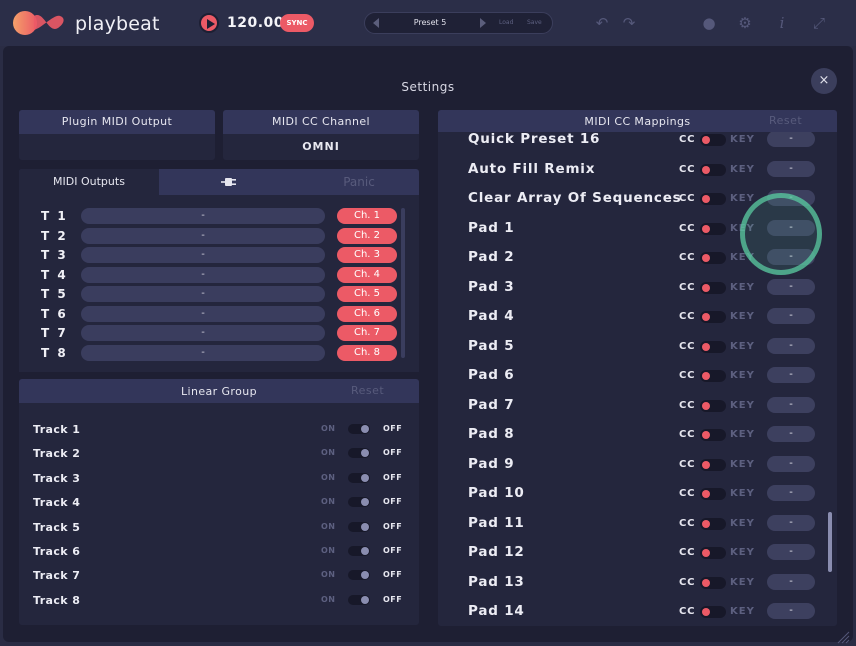 This screenshot has width=856, height=646. I want to click on cc-mapping-row: Pad 2 CC KEY -, so click(637, 258).